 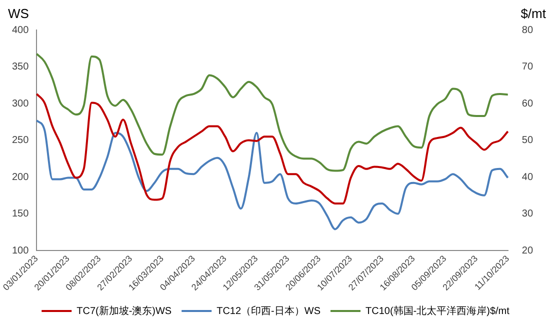 What do you see at coordinates (268, 310) in the screenshot?
I see `legend-label: TC12（印西-日本）WS` at bounding box center [268, 310].